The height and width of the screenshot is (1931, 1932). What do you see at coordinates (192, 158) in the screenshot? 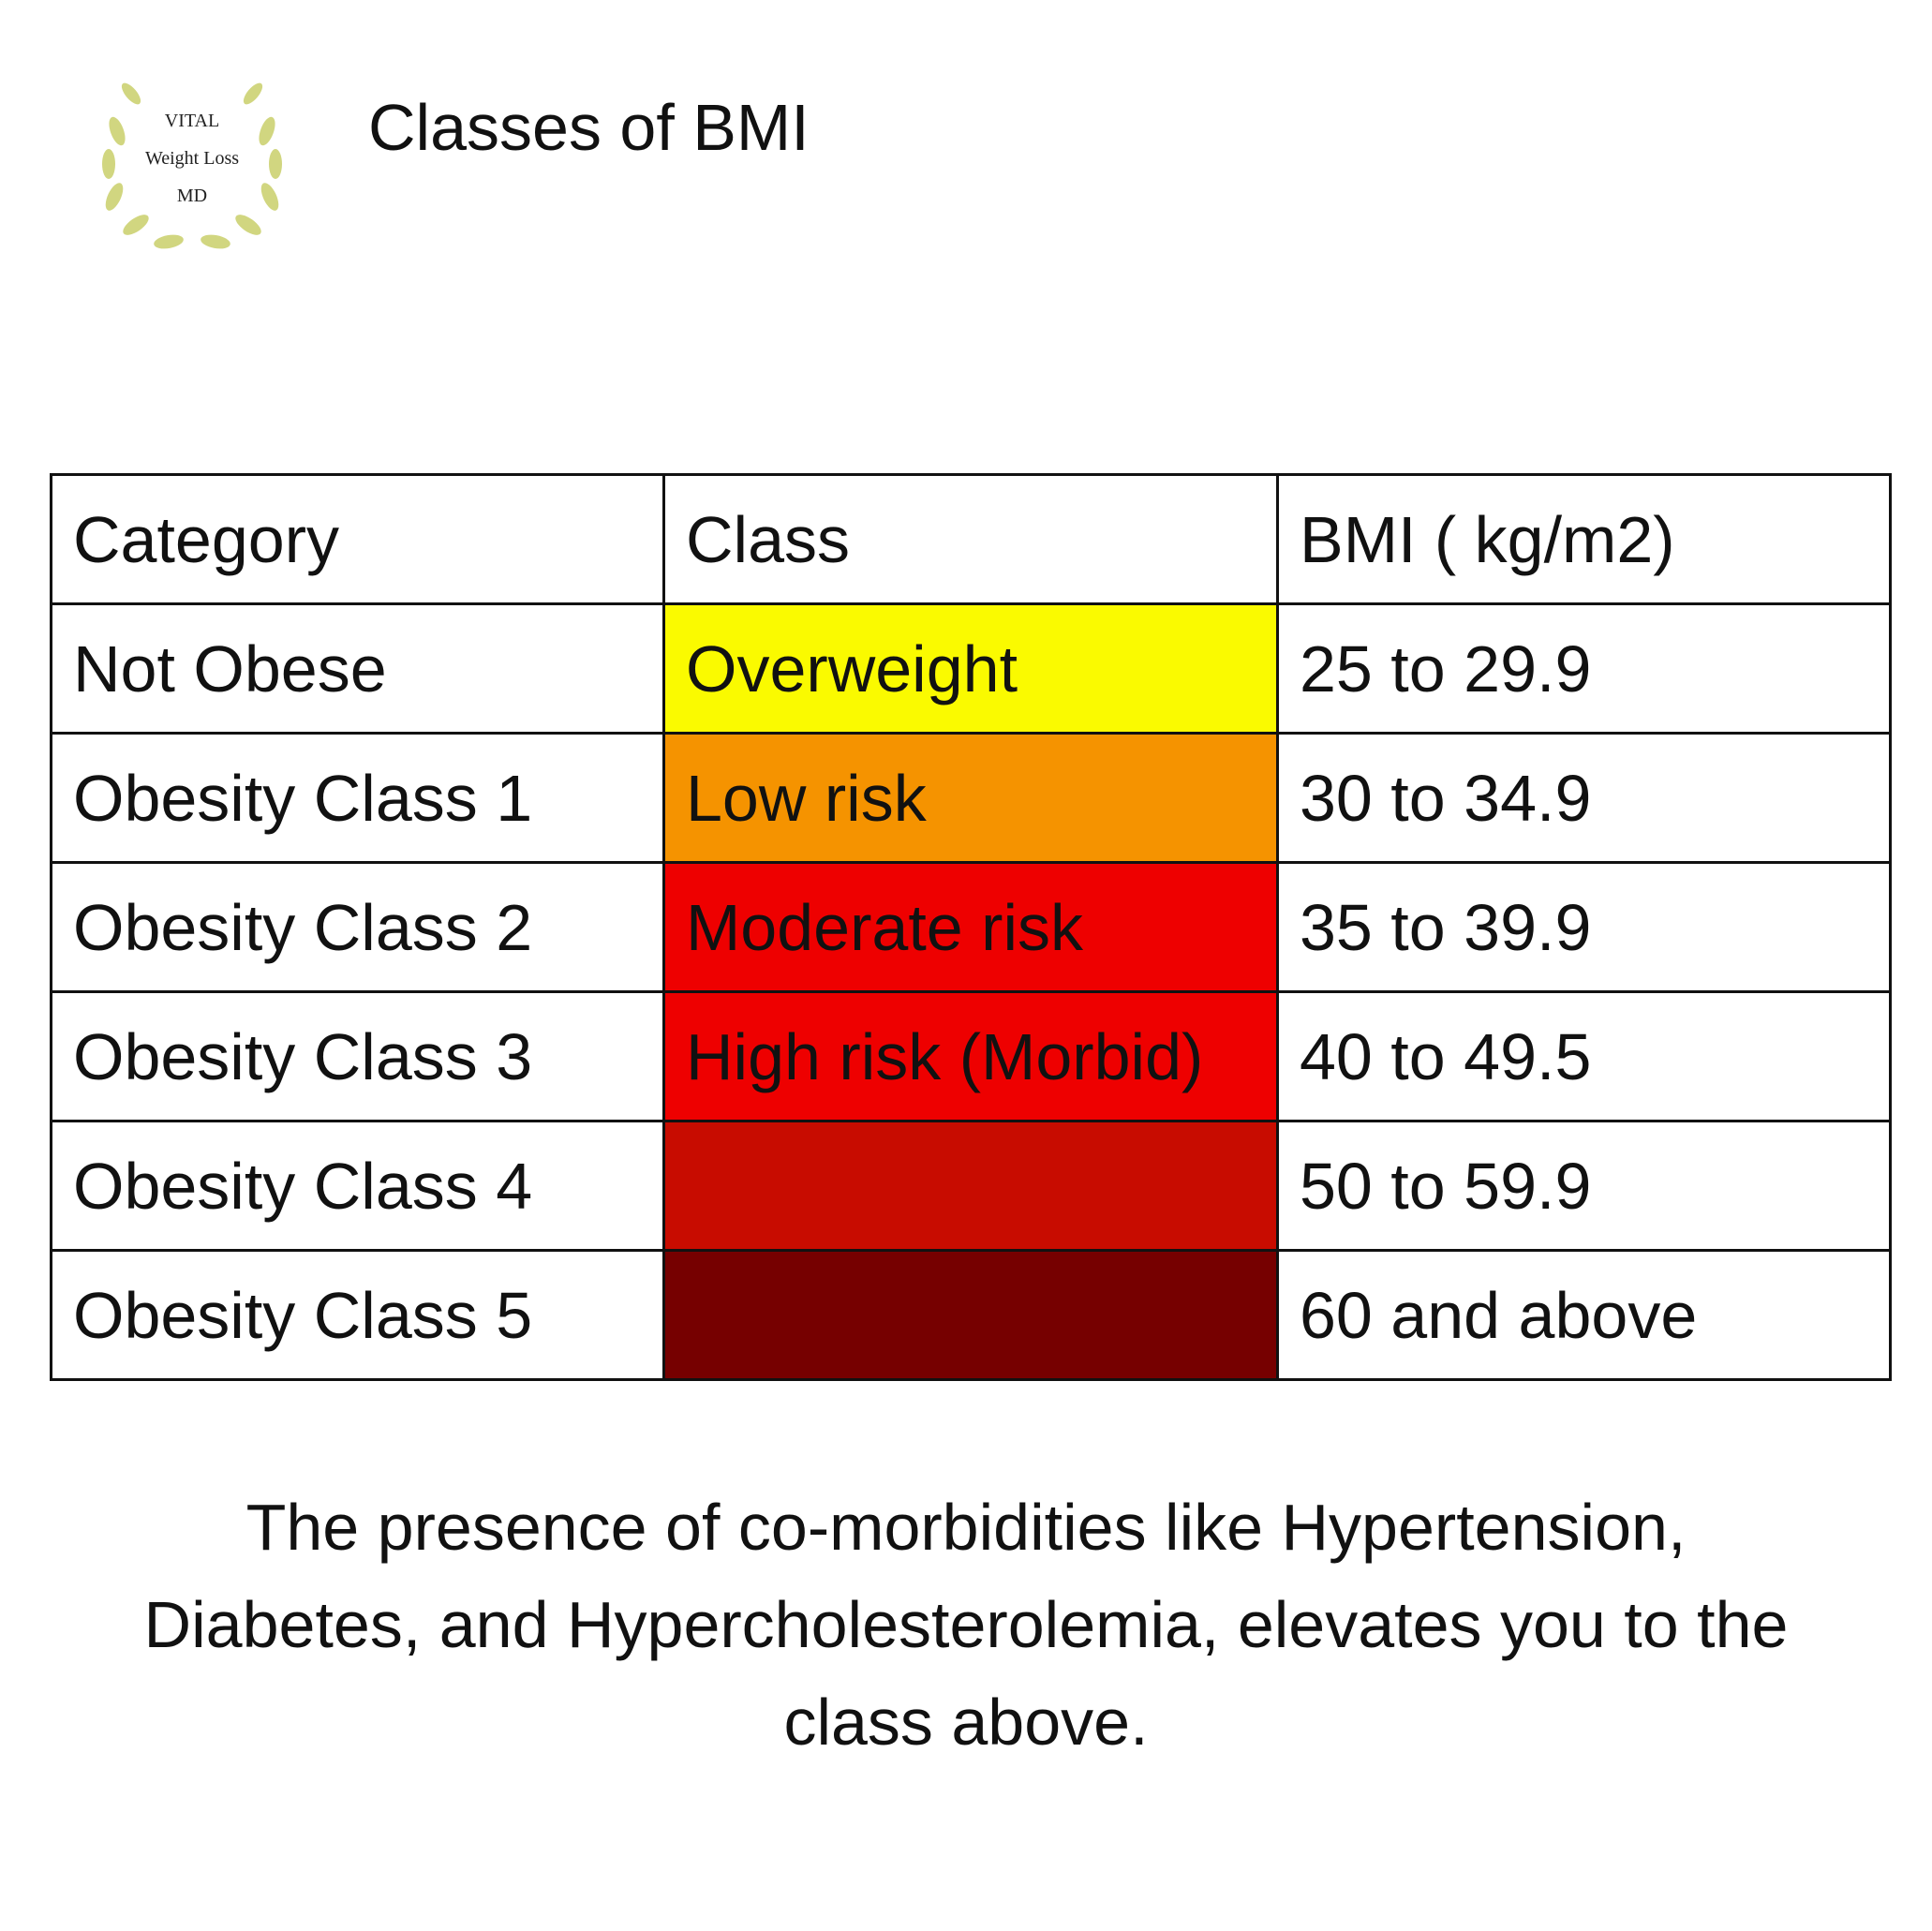
I see `logo-text: Weight Loss` at bounding box center [192, 158].